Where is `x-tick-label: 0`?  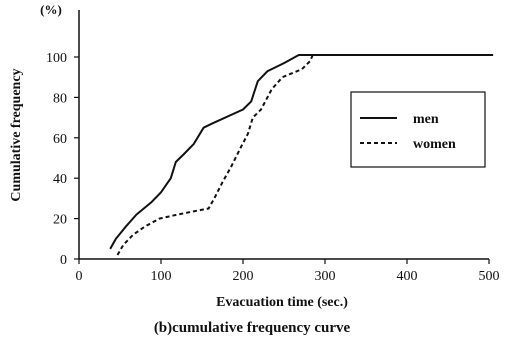 x-tick-label: 0 is located at coordinates (79, 276).